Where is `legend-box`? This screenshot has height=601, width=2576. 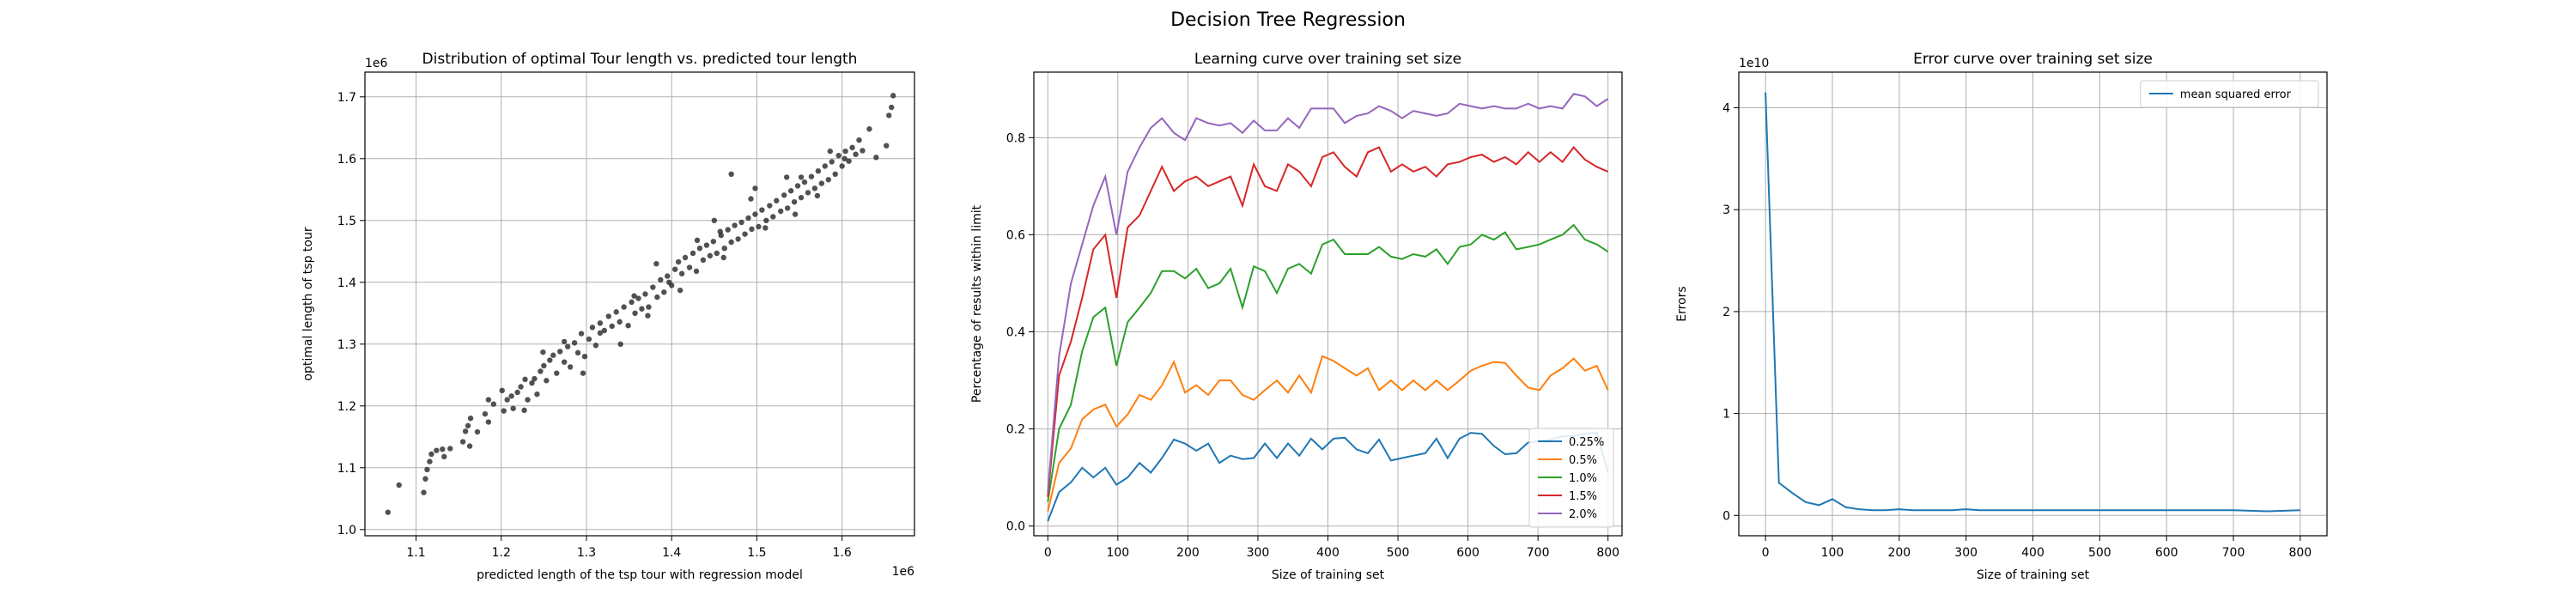
legend-box is located at coordinates (1571, 478).